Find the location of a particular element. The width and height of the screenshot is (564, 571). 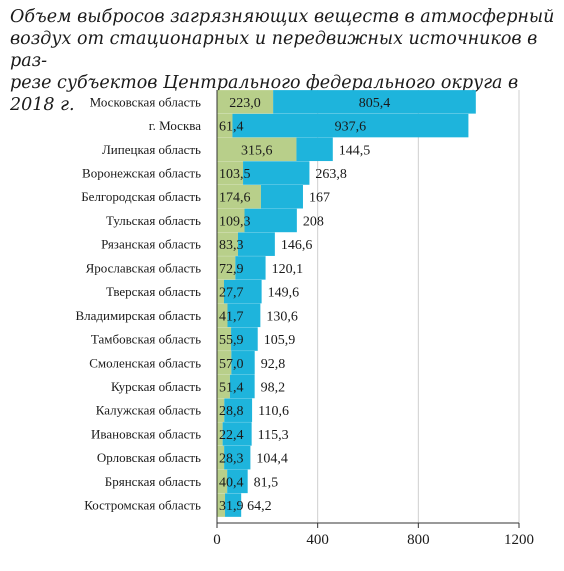

category-label: Тверская область is located at coordinates (153, 291).